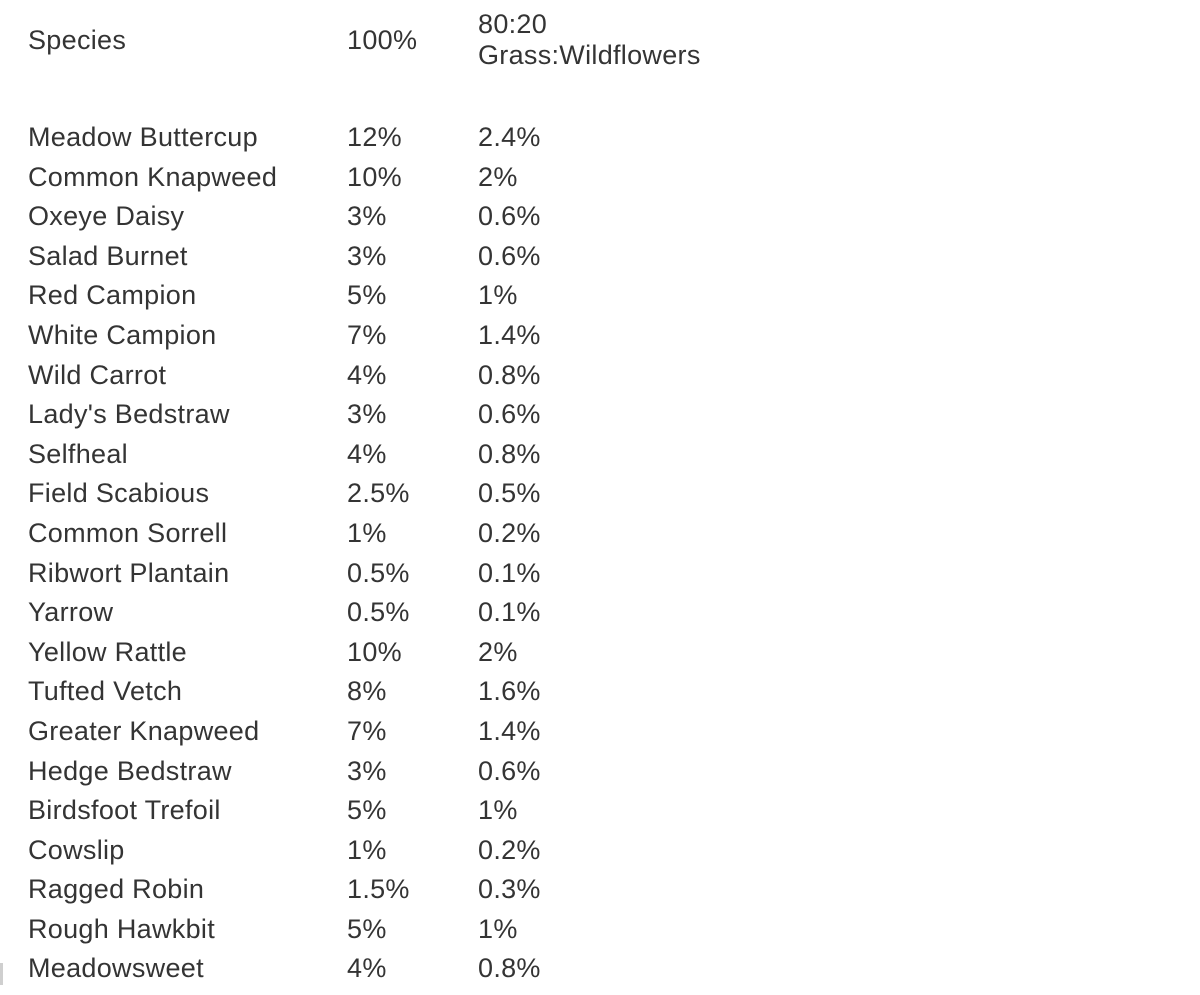  What do you see at coordinates (121, 928) in the screenshot?
I see `species-name-cell: Rough Hawkbit` at bounding box center [121, 928].